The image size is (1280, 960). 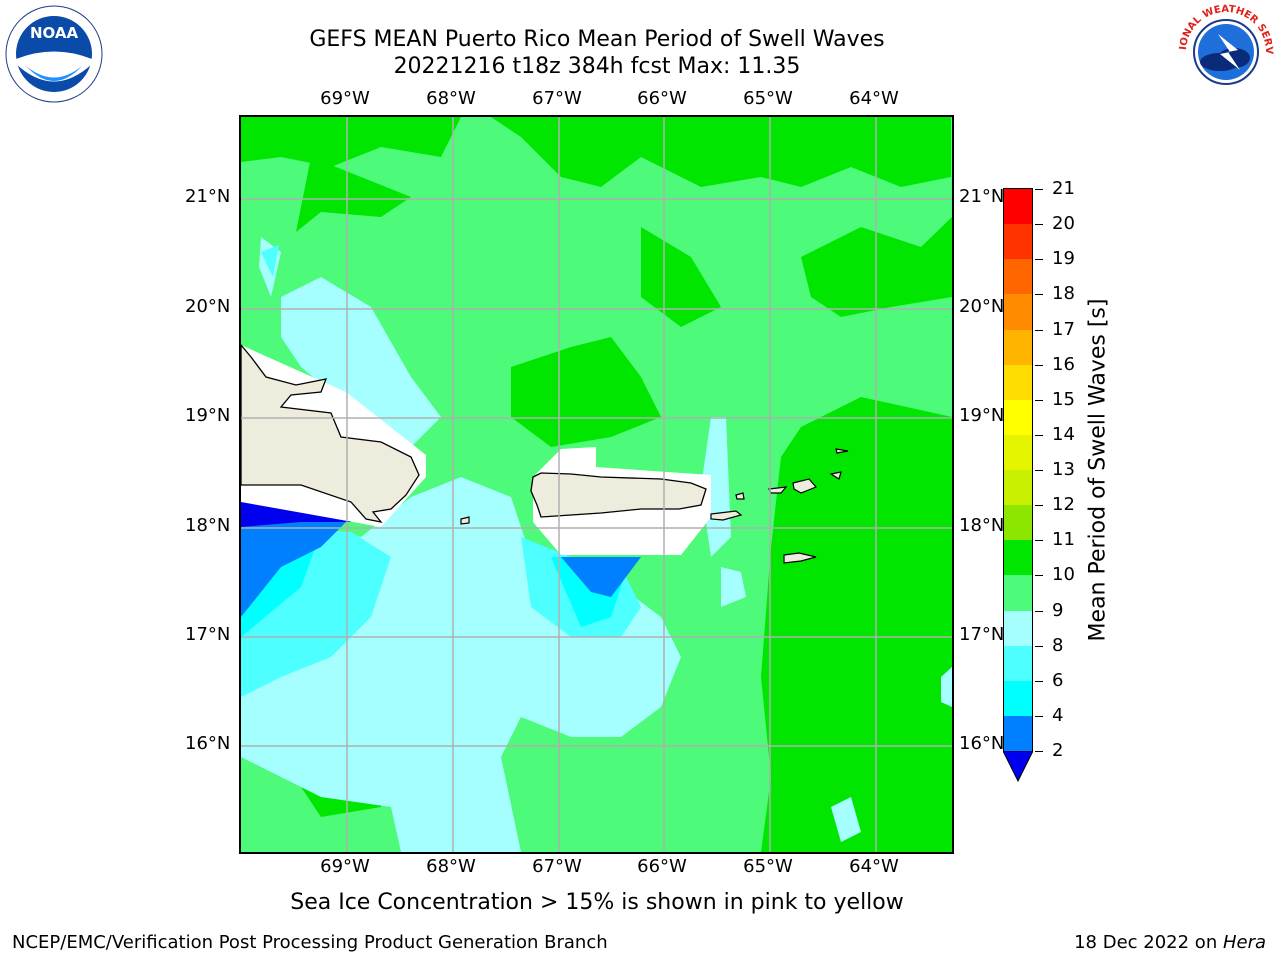 What do you see at coordinates (1063, 329) in the screenshot?
I see `colorbar-tick-label: 17` at bounding box center [1063, 329].